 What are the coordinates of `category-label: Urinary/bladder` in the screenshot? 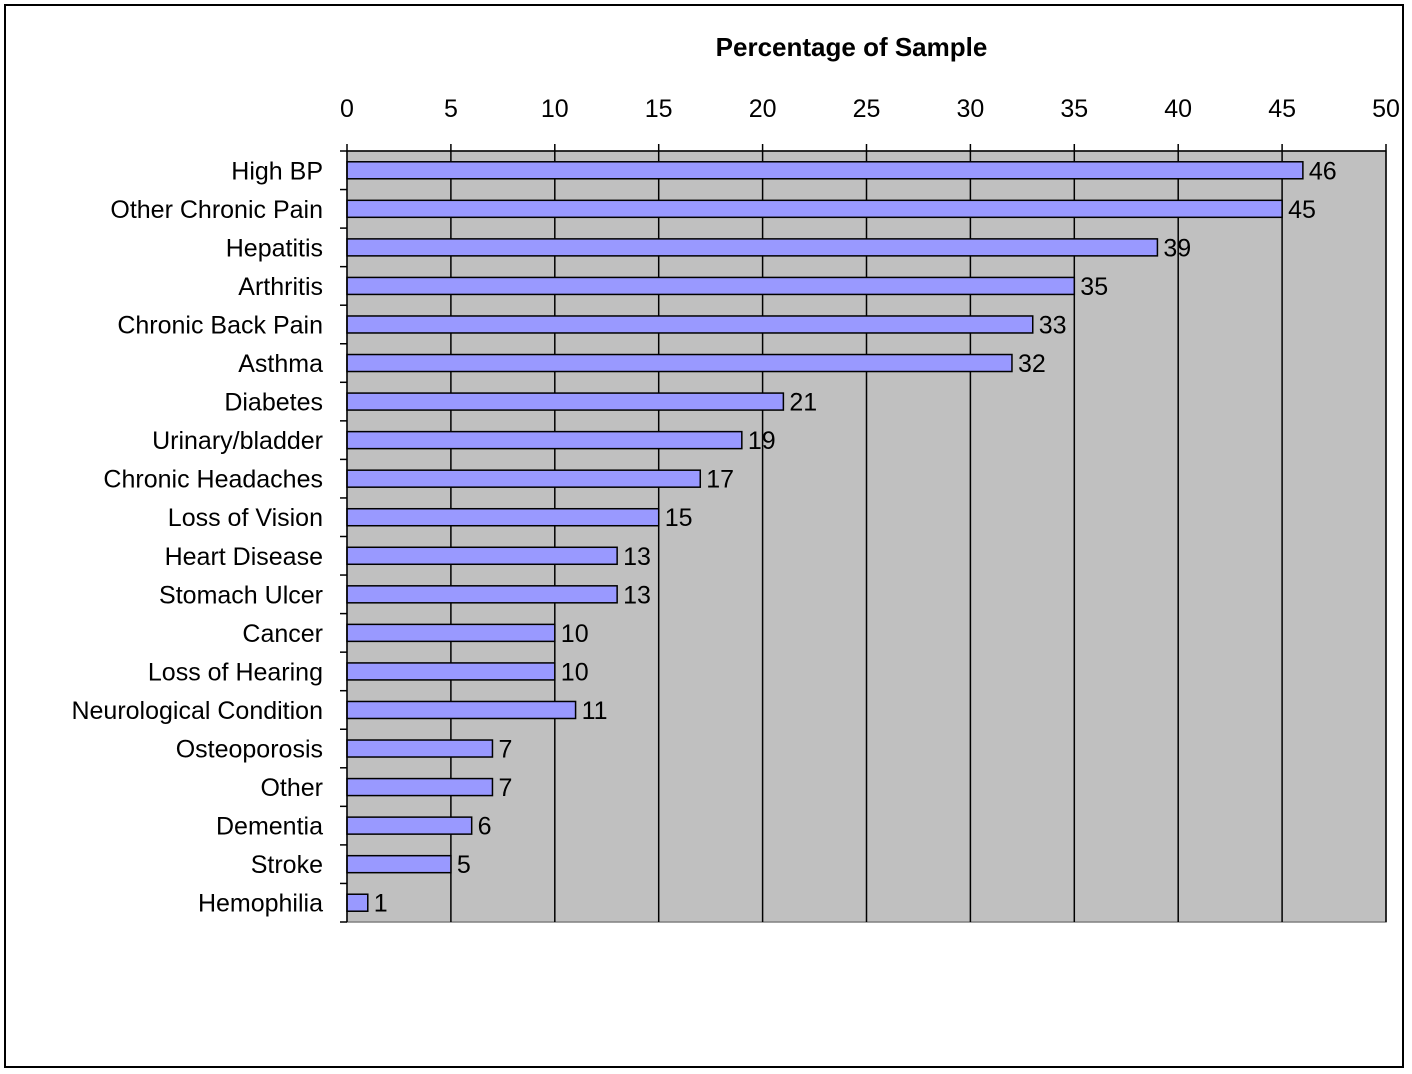 It's located at (237, 441).